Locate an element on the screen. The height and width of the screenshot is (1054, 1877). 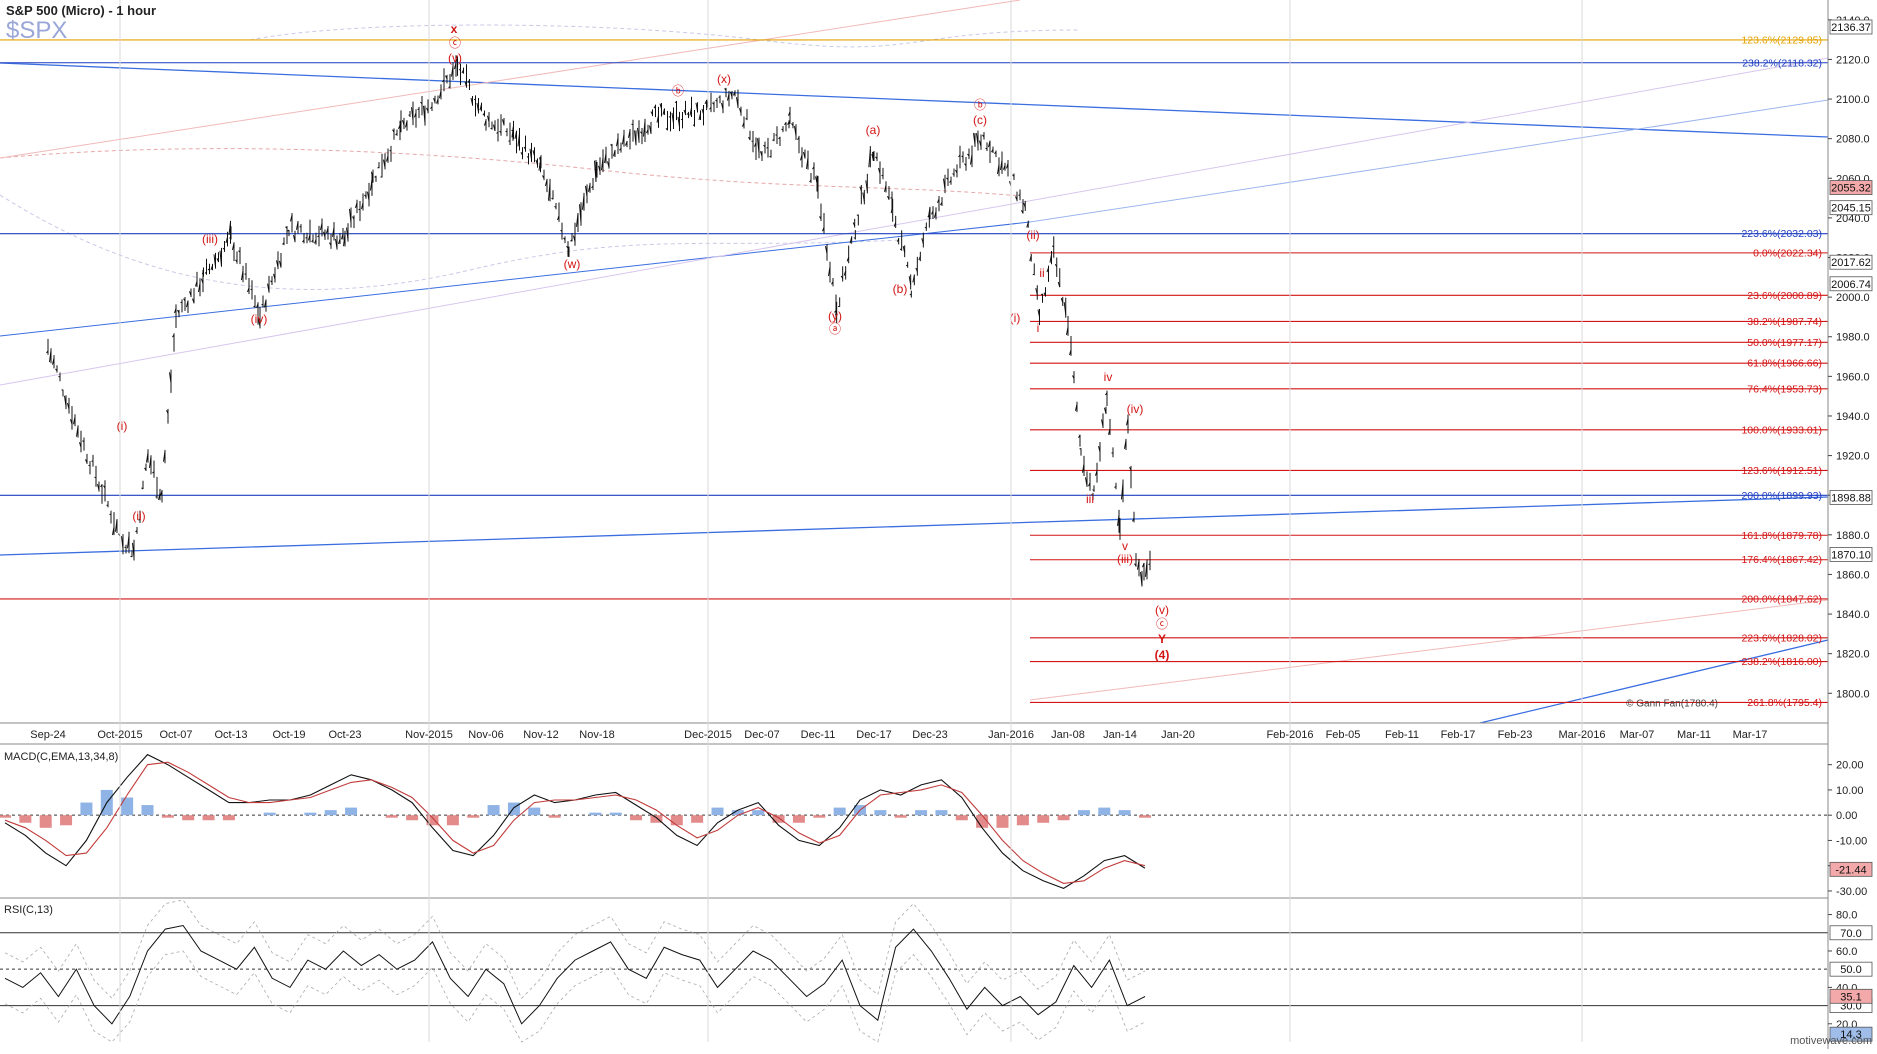
x-tick-label: Mar-07 is located at coordinates (1637, 735).